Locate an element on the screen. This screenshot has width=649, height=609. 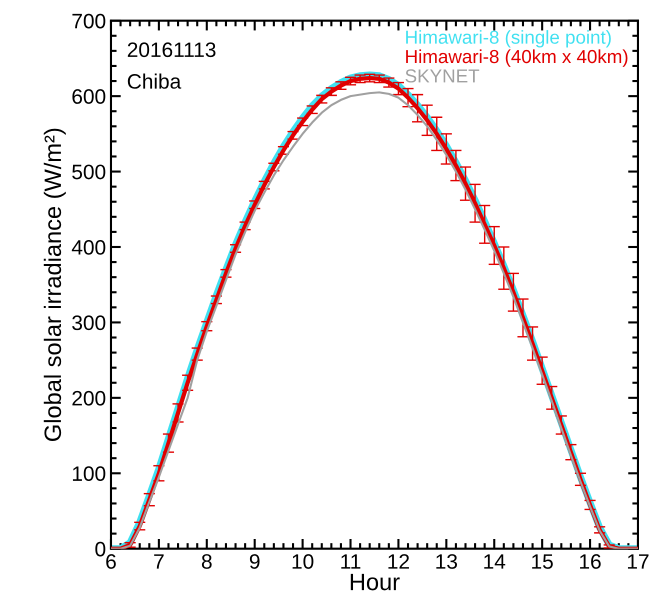
x-tick-label: 12 is located at coordinates (398, 561).